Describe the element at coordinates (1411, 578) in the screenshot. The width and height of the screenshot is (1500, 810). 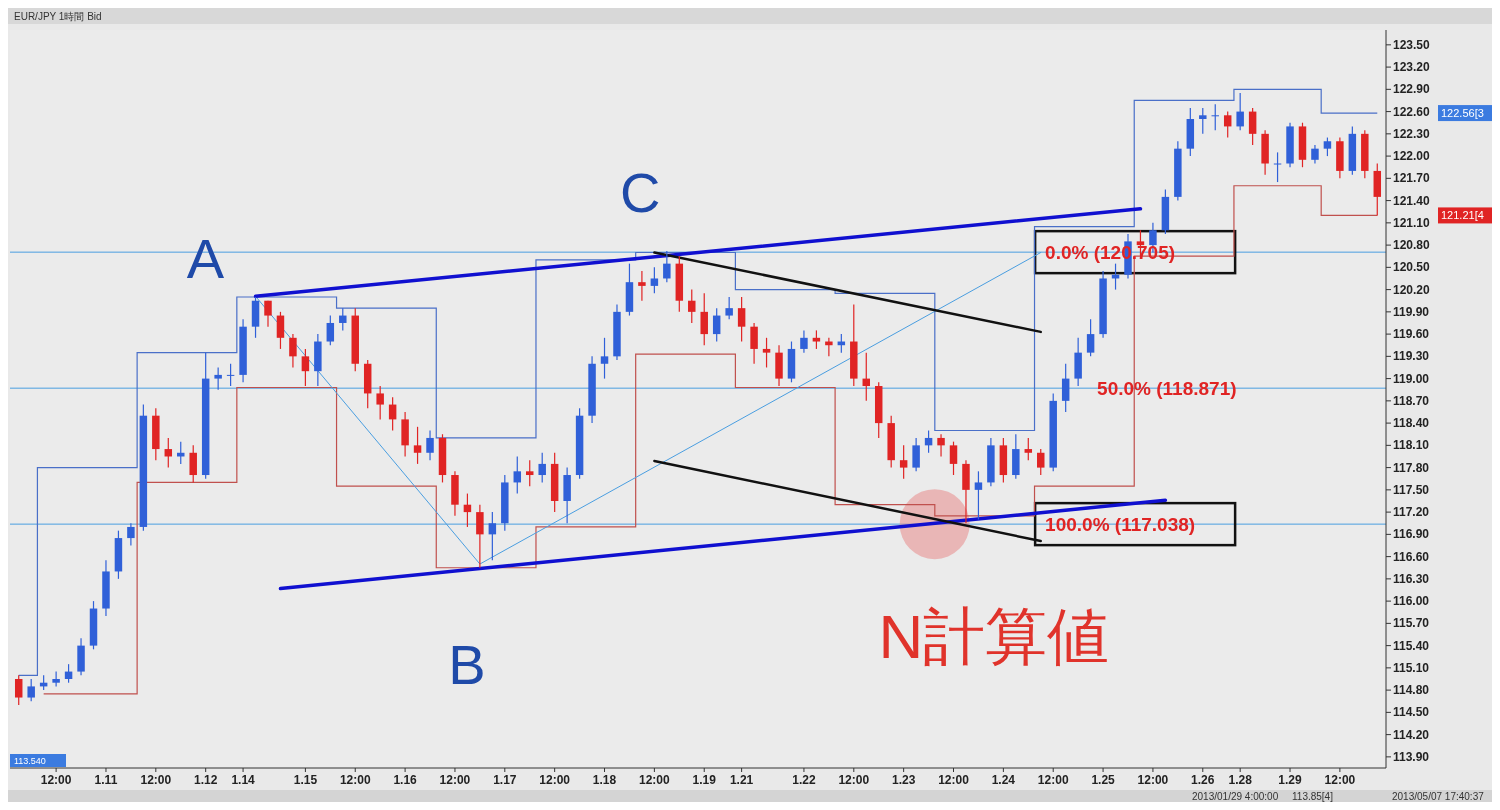
I see `y-tick-label: 116.30` at that location.